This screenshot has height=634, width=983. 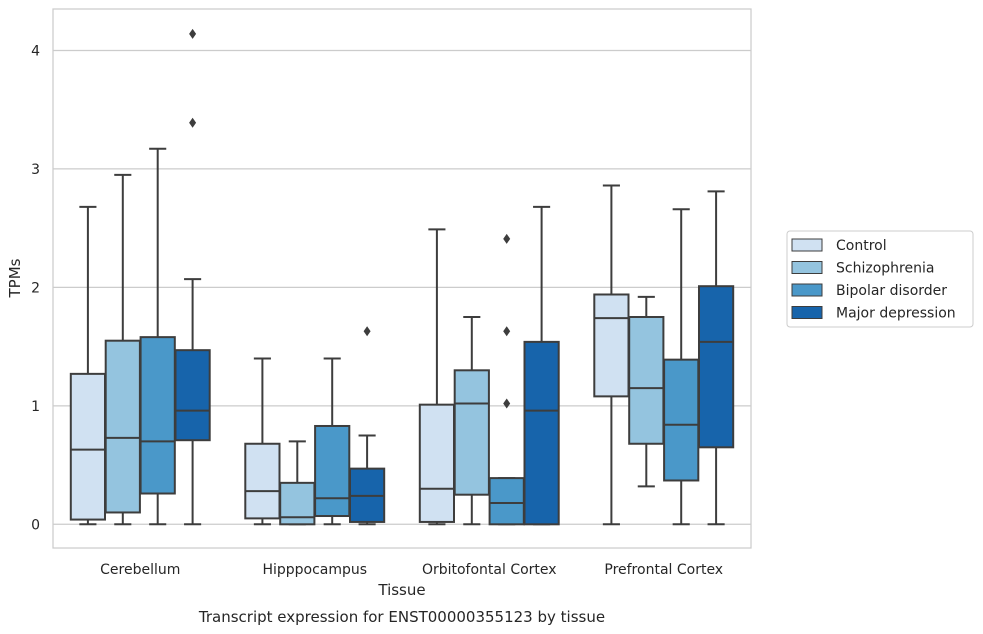 I want to click on y-tick-label: 4, so click(x=35, y=51).